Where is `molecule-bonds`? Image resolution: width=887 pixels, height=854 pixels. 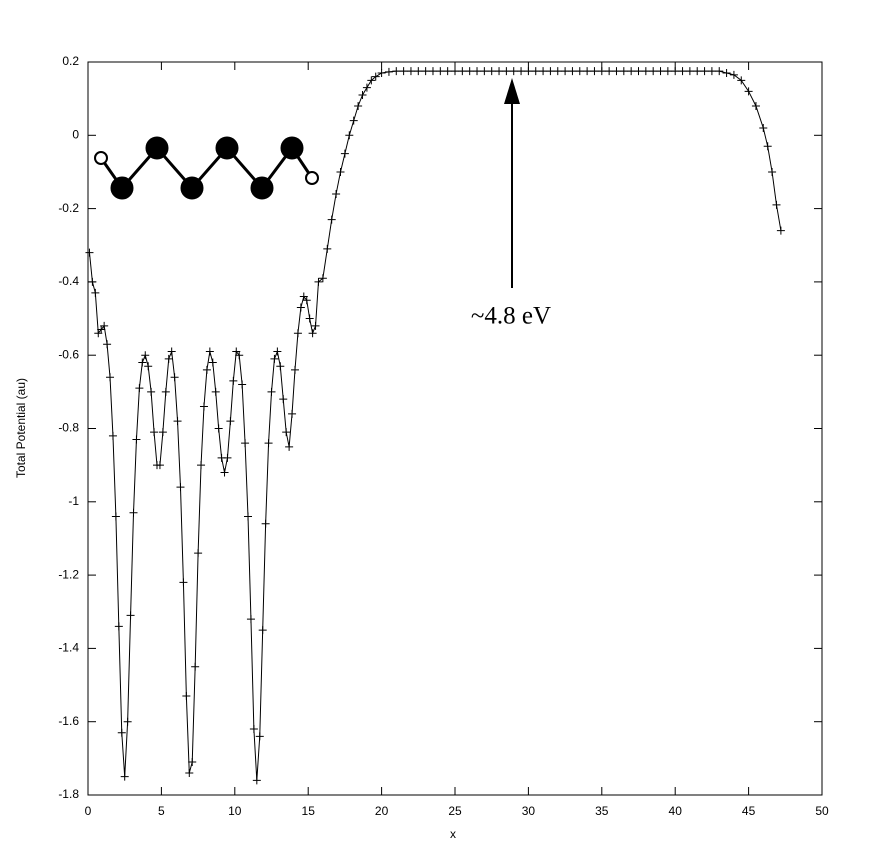 molecule-bonds is located at coordinates (206, 168).